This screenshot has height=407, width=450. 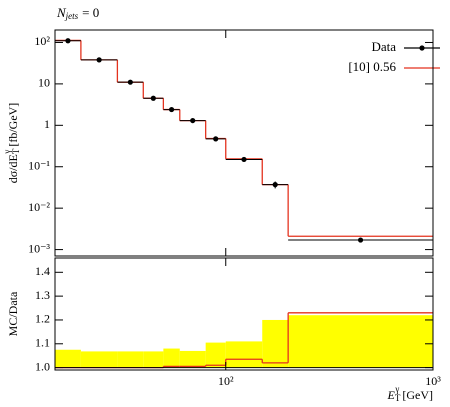 I want to click on y-tick-label: 10⁻², so click(x=39, y=207).